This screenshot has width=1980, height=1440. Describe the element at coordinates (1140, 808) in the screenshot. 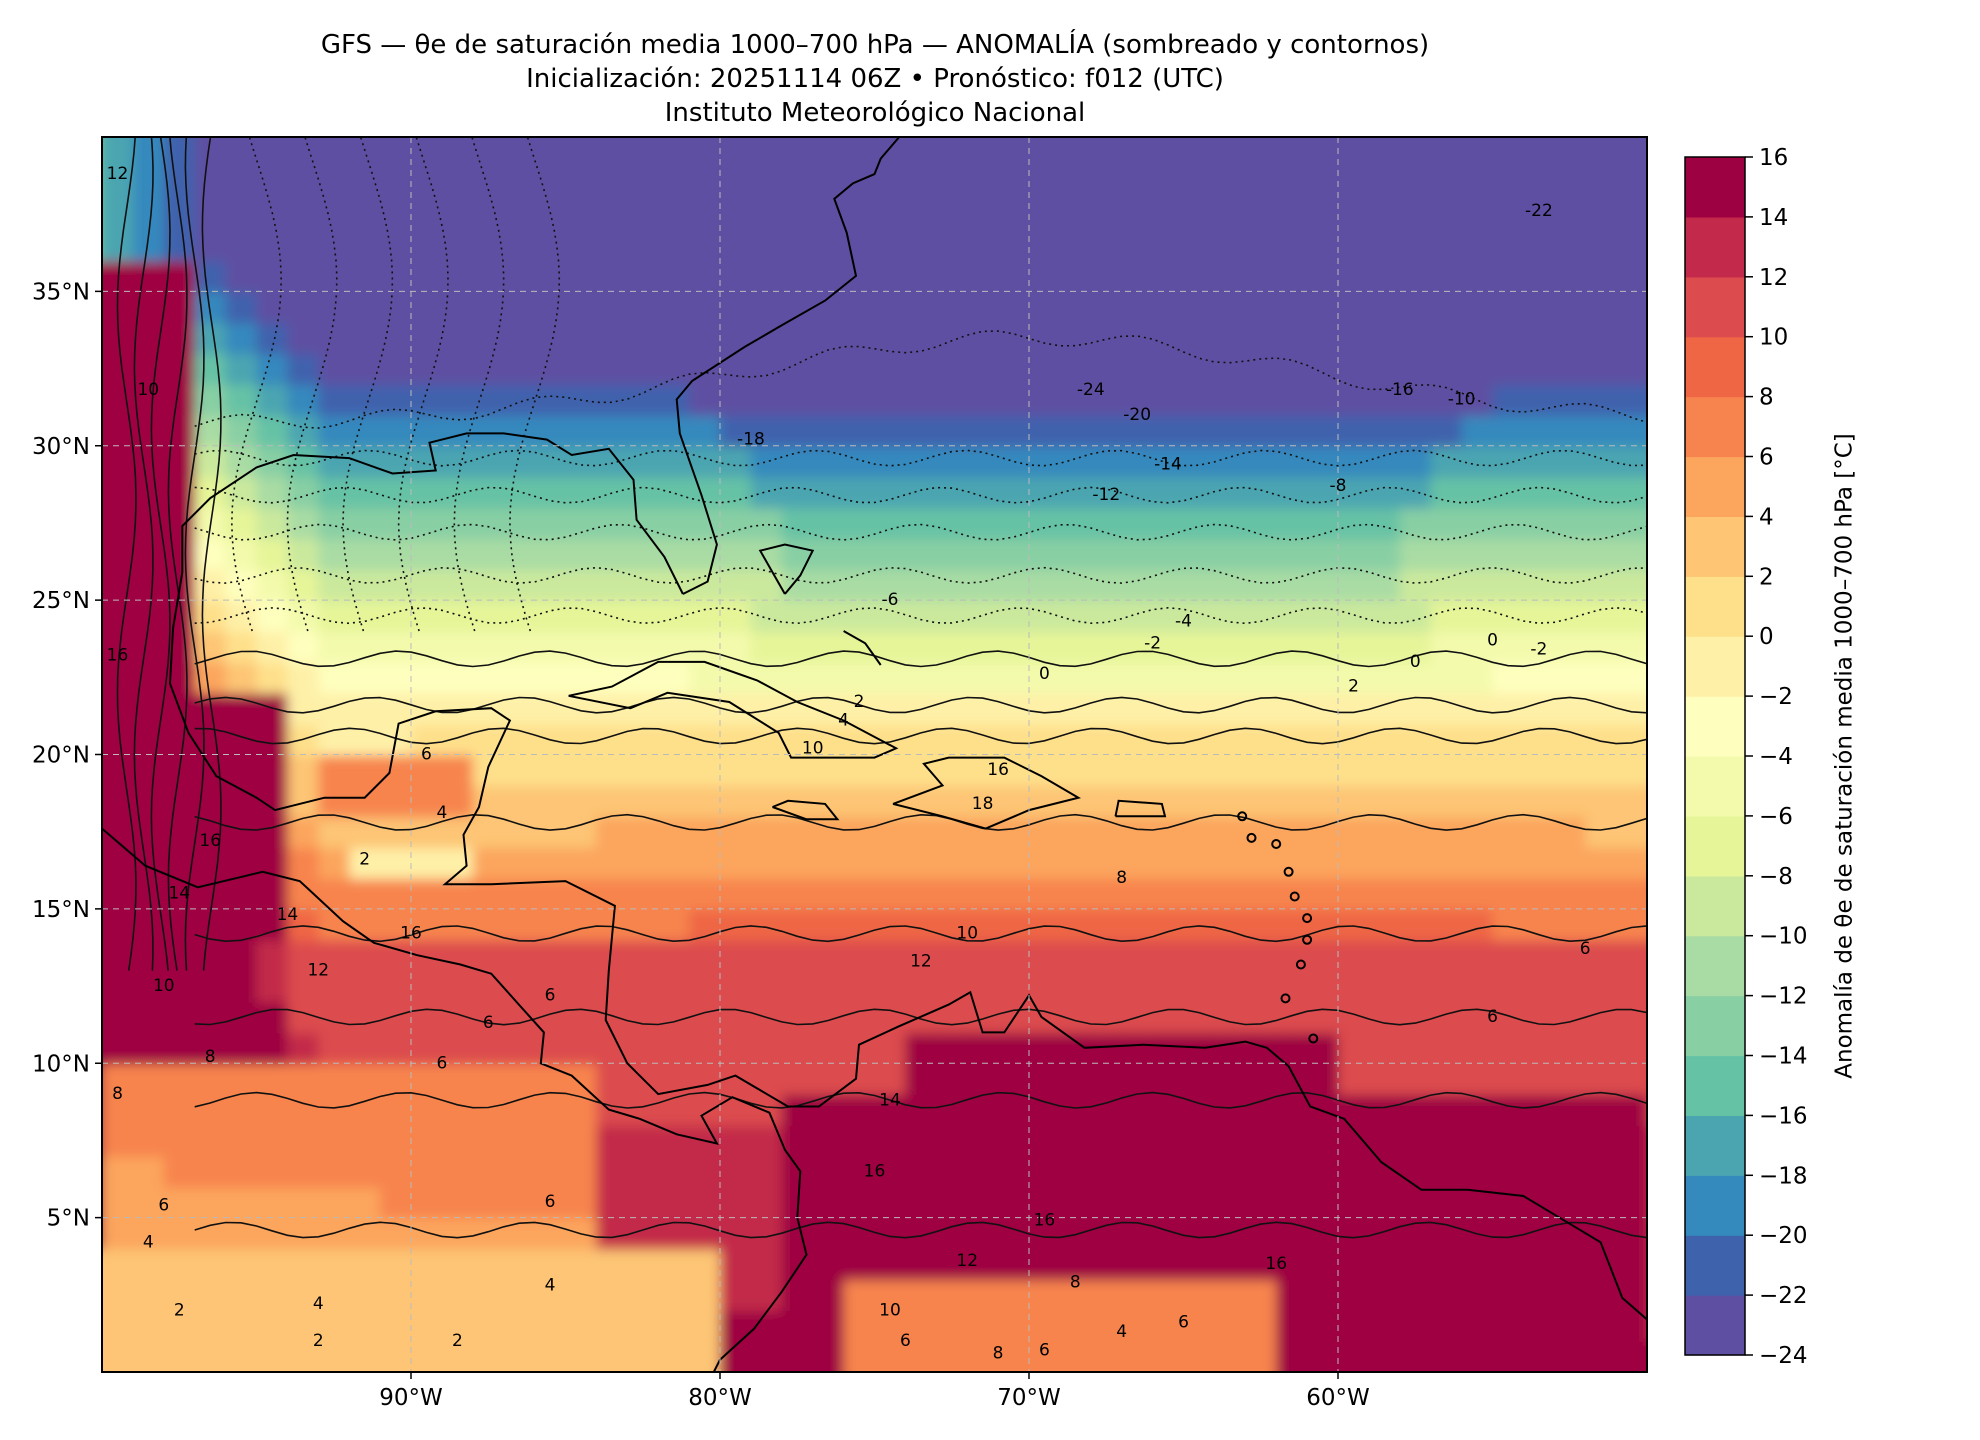

I see `coastline` at that location.